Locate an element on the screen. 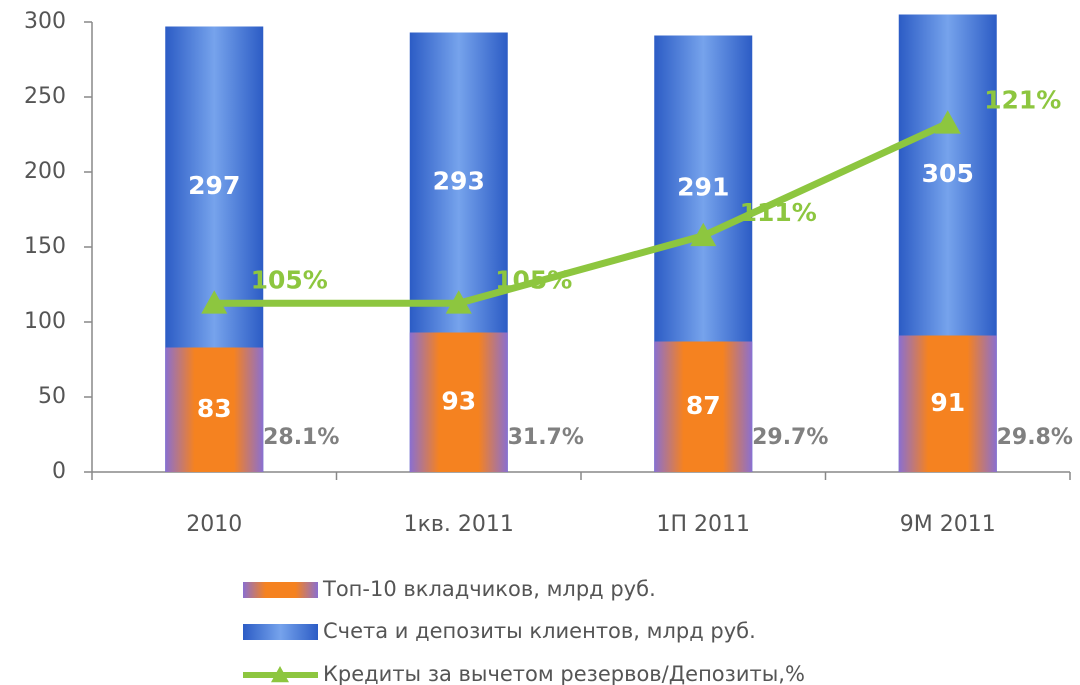 This screenshot has height=685, width=1080. x-tick-label: 1кв. 2011 is located at coordinates (459, 524).